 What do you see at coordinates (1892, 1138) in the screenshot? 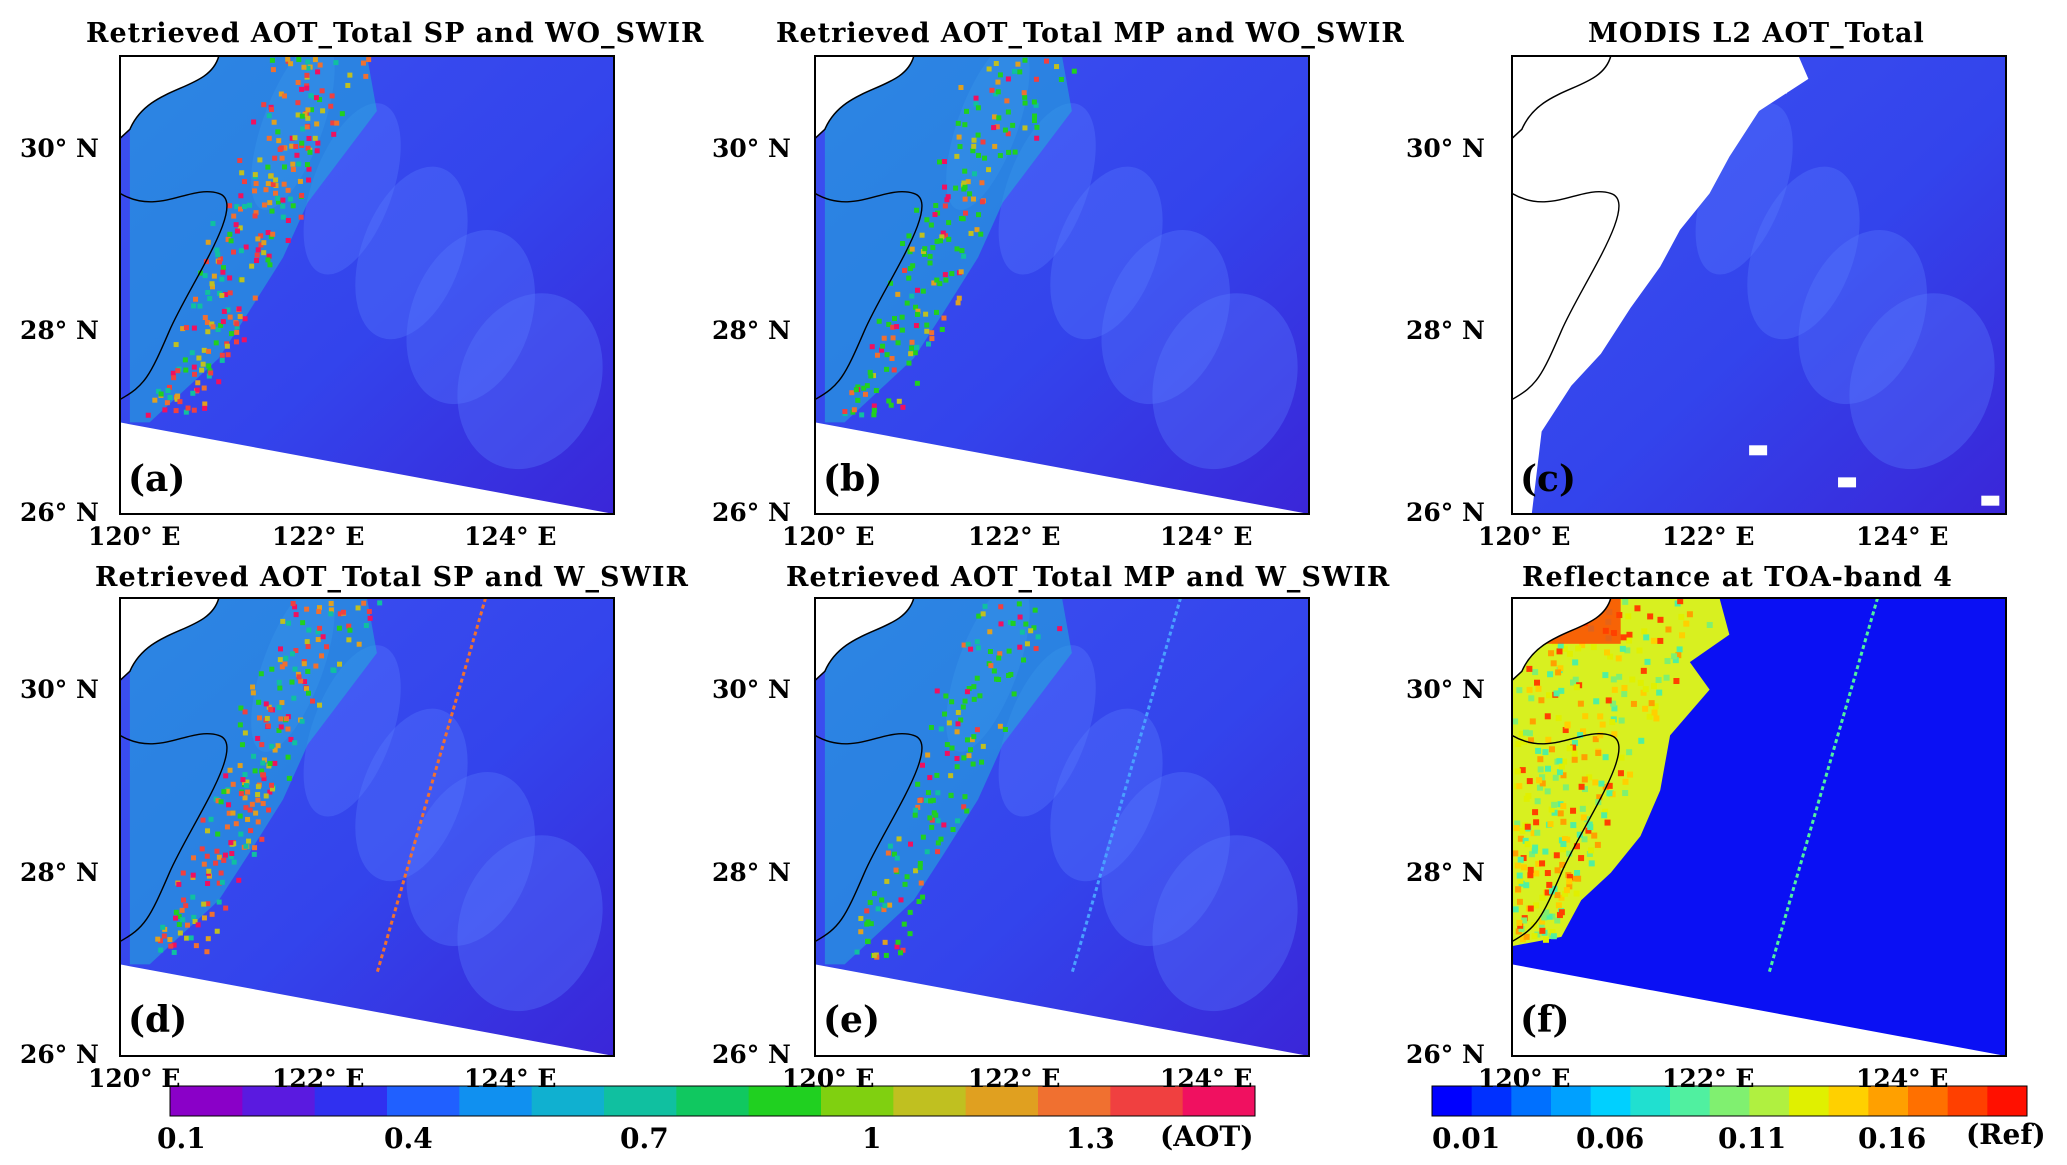
I see `ref-colorbar-label: 0.16` at bounding box center [1892, 1138].